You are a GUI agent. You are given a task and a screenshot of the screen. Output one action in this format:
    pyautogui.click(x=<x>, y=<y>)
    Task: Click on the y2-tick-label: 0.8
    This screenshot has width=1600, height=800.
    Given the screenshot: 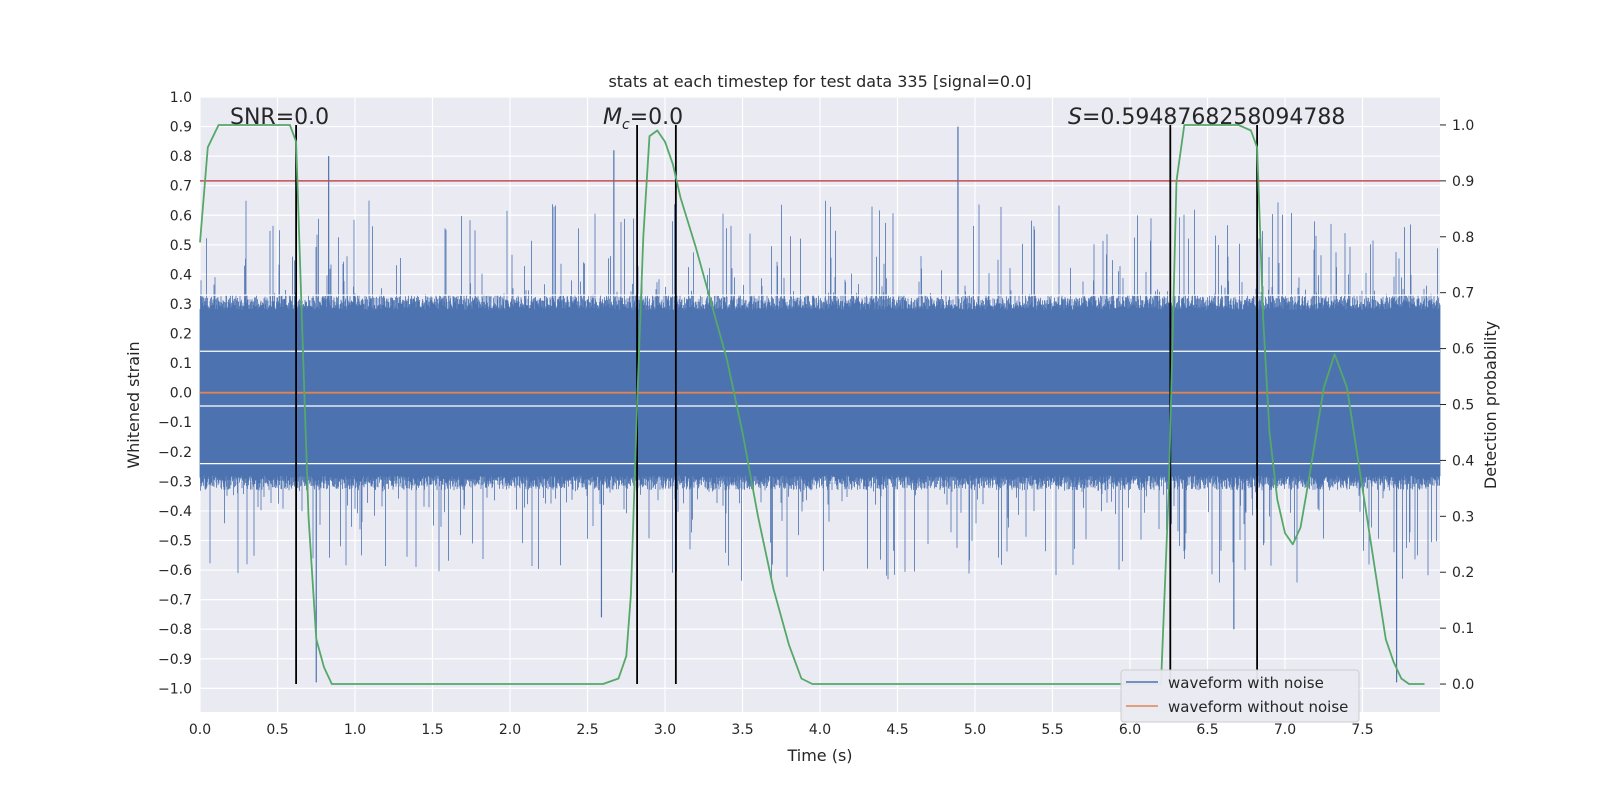 What is the action you would take?
    pyautogui.click(x=1463, y=238)
    